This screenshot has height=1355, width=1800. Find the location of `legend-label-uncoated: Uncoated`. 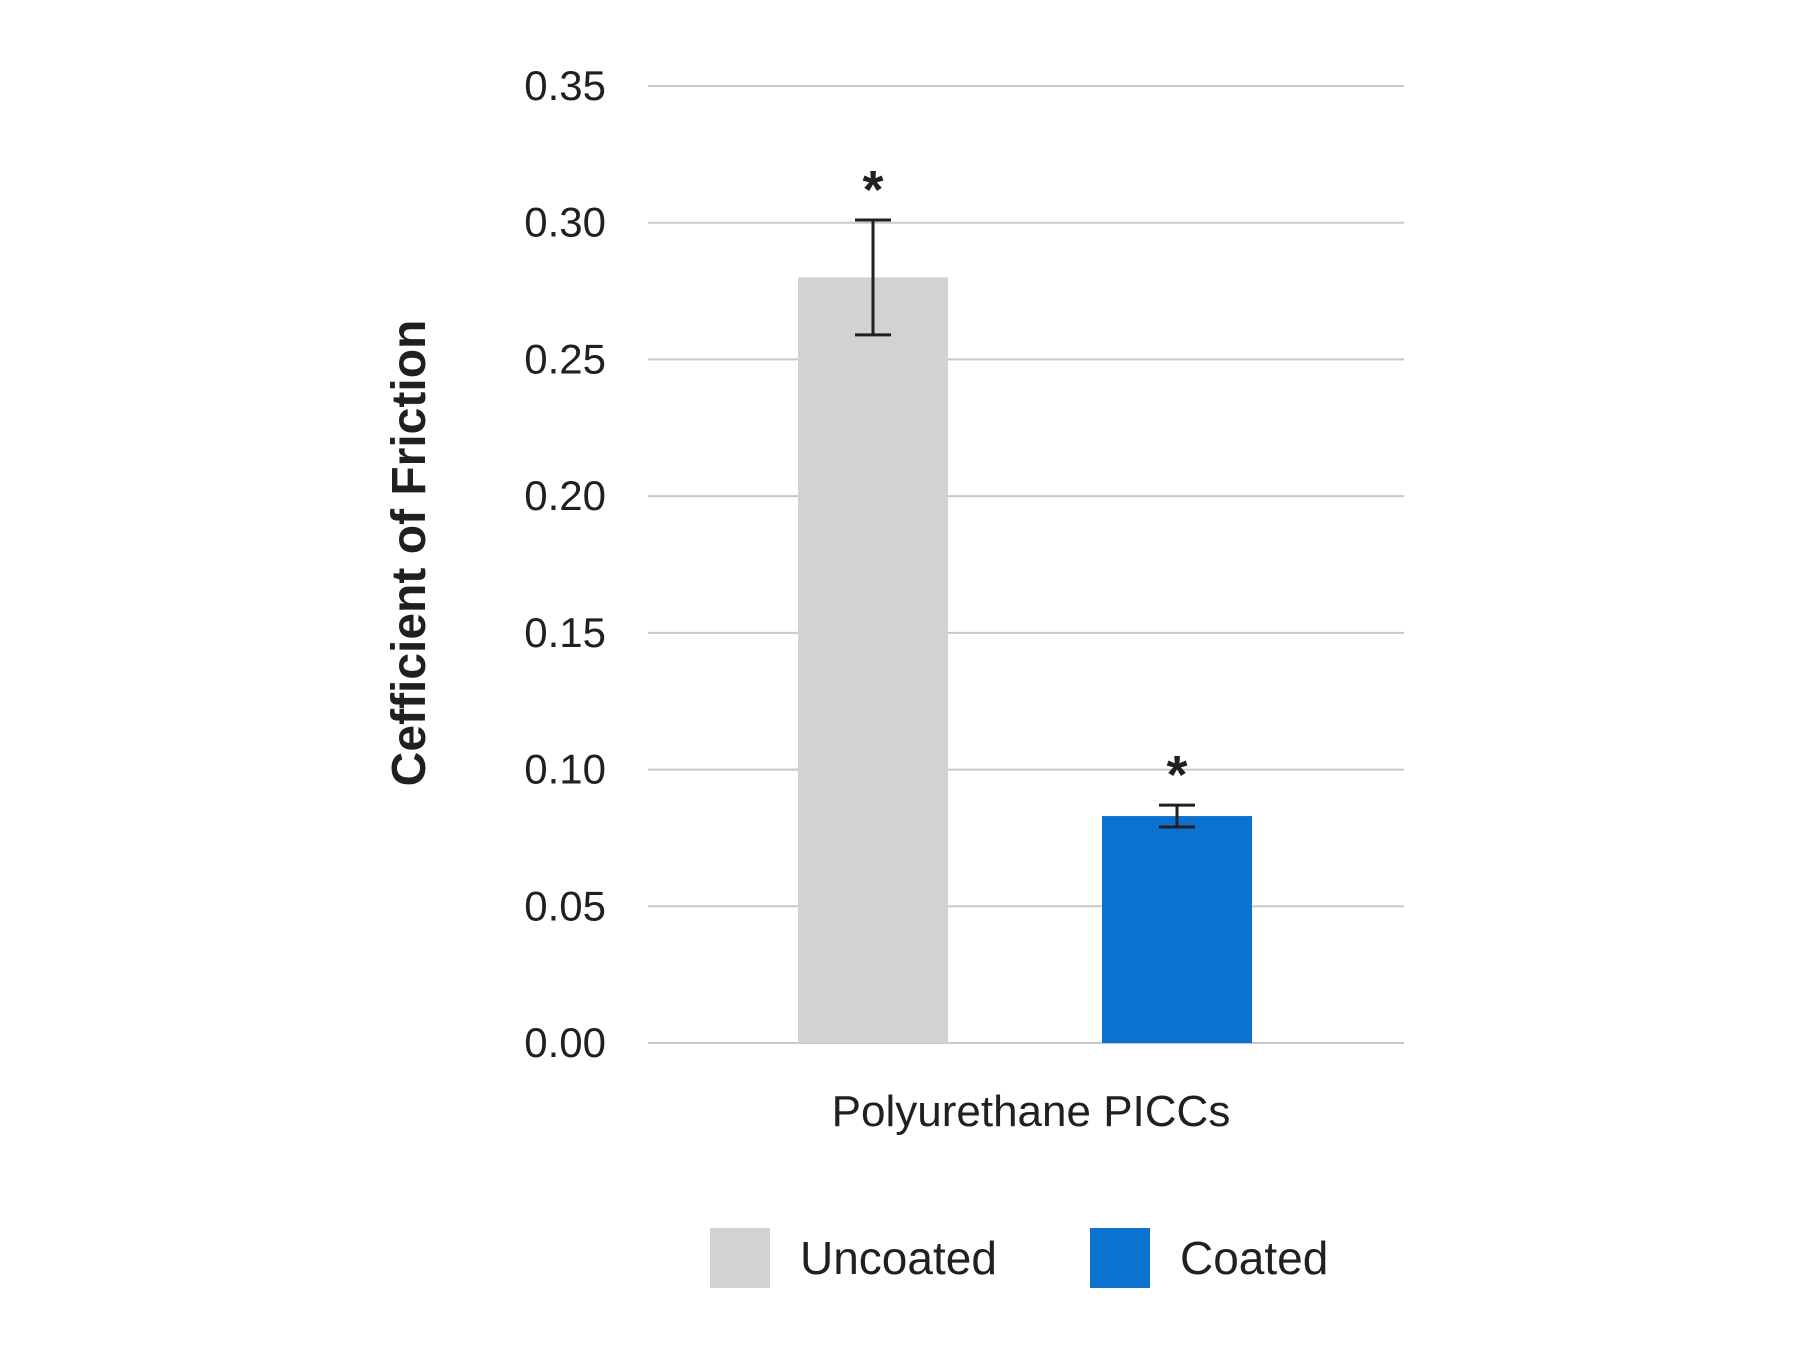

legend-label-uncoated: Uncoated is located at coordinates (898, 1258).